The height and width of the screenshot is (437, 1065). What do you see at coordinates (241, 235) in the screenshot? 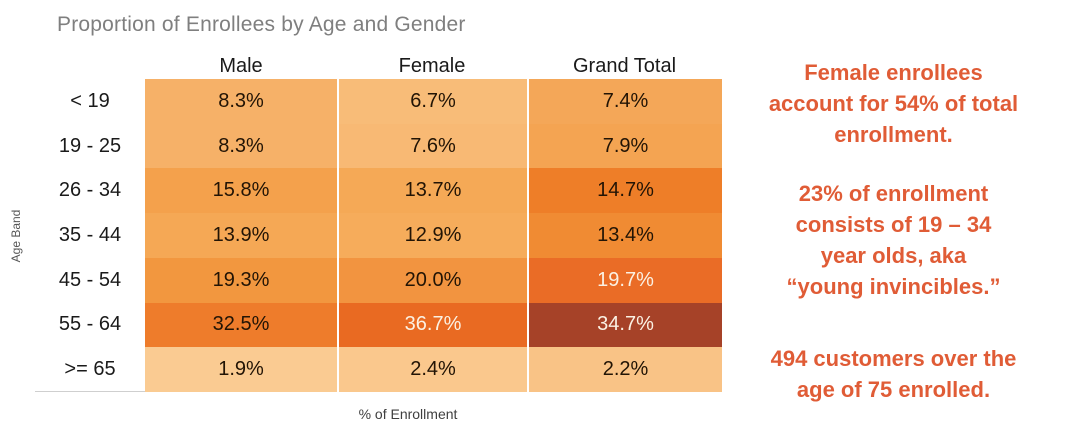
I see `heatmap-cell: 13.9%` at bounding box center [241, 235].